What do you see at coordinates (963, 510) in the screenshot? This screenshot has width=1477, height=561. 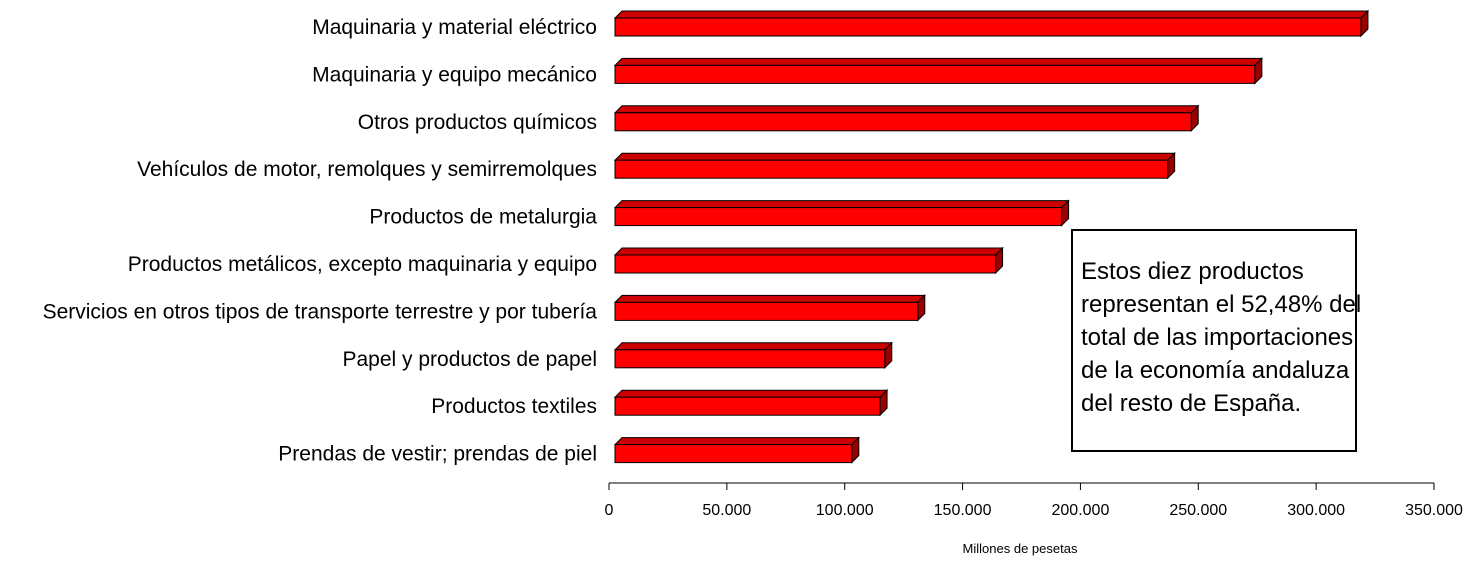 I see `x-tick-label: 150.000` at bounding box center [963, 510].